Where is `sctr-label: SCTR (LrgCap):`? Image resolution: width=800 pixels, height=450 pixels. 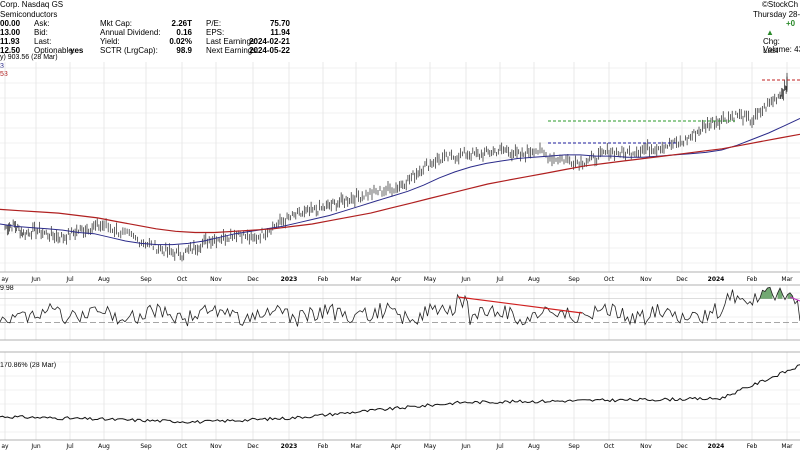
sctr-label: SCTR (LrgCap): is located at coordinates (129, 50).